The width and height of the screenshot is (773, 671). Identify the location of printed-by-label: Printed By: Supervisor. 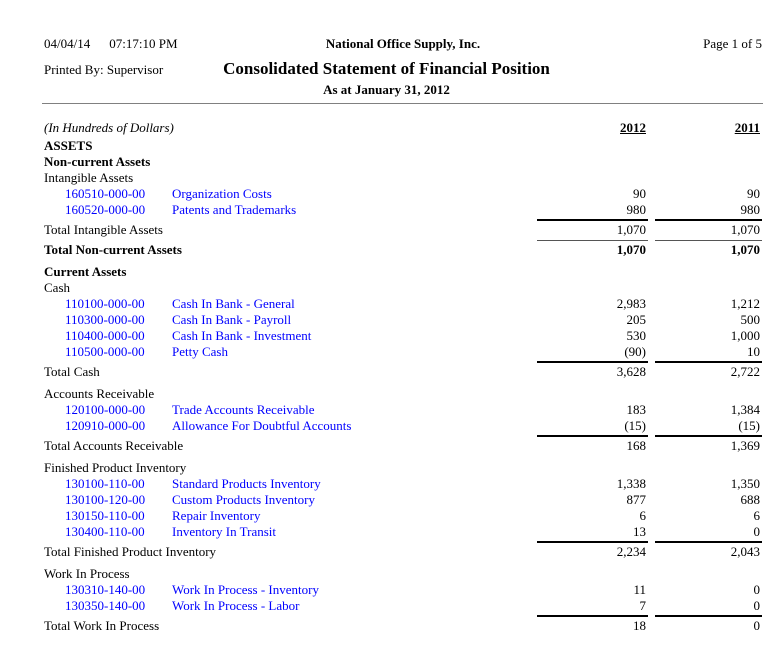
(104, 69).